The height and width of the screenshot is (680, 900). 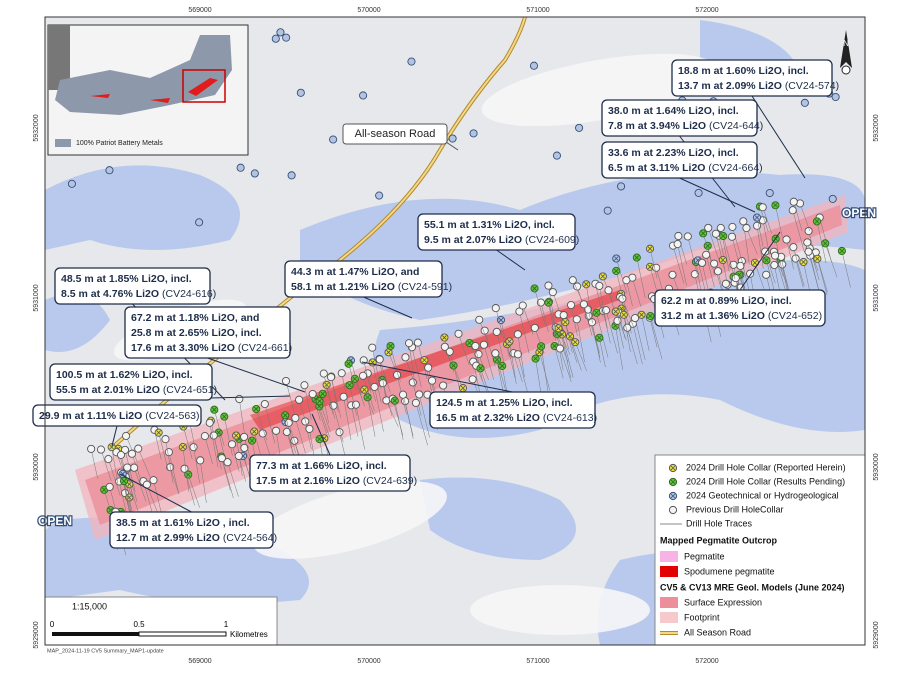 I want to click on scale-box, so click(x=161, y=621).